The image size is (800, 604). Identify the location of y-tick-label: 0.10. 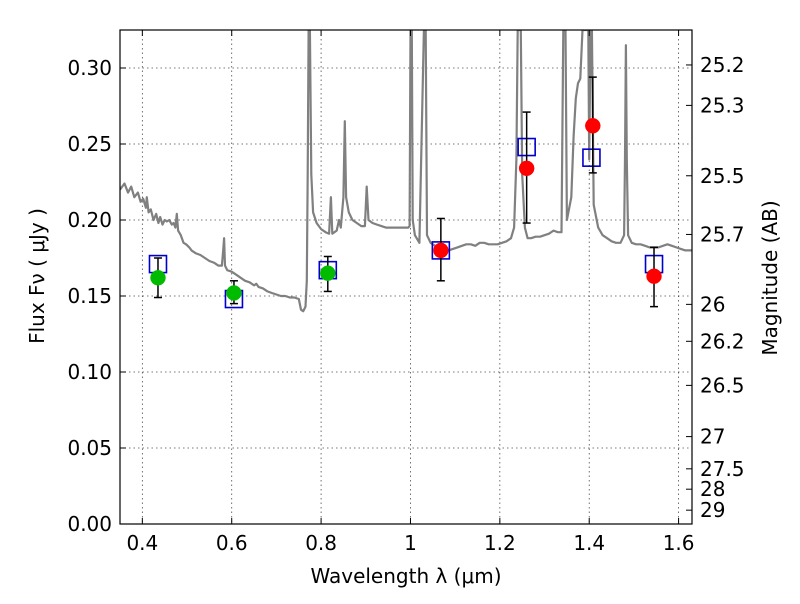
(89, 372).